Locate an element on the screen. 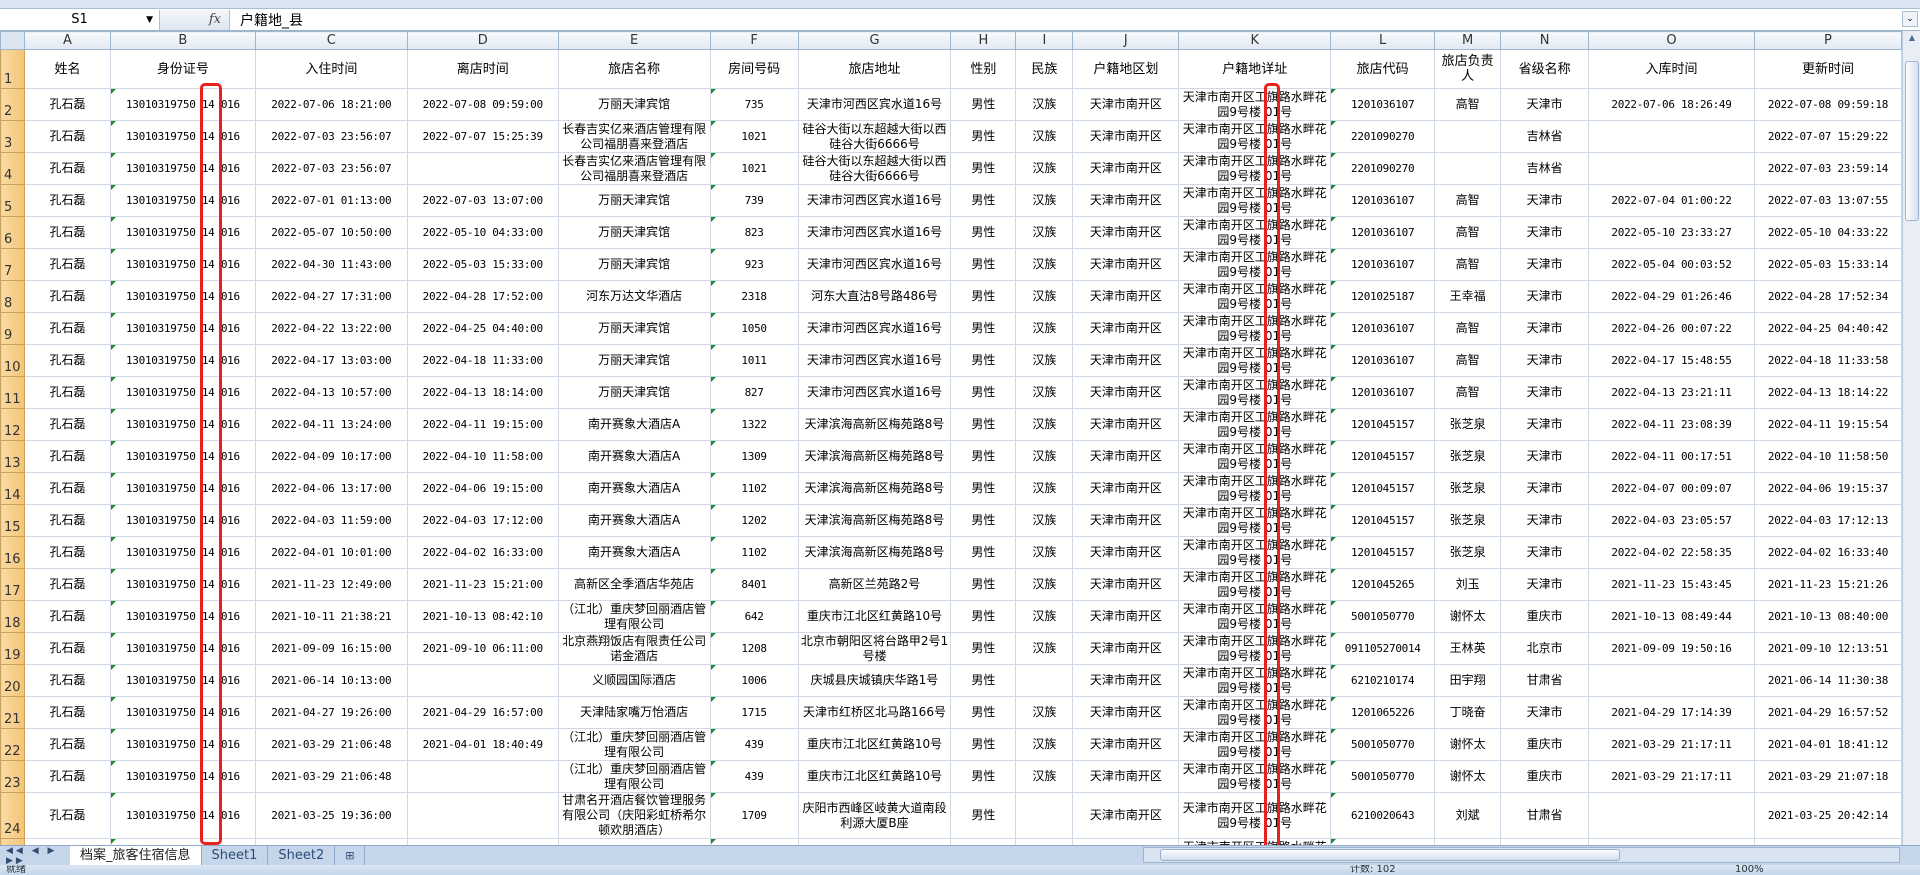 This screenshot has height=875, width=1920. formula-input: 户籍地_县 is located at coordinates (271, 20).